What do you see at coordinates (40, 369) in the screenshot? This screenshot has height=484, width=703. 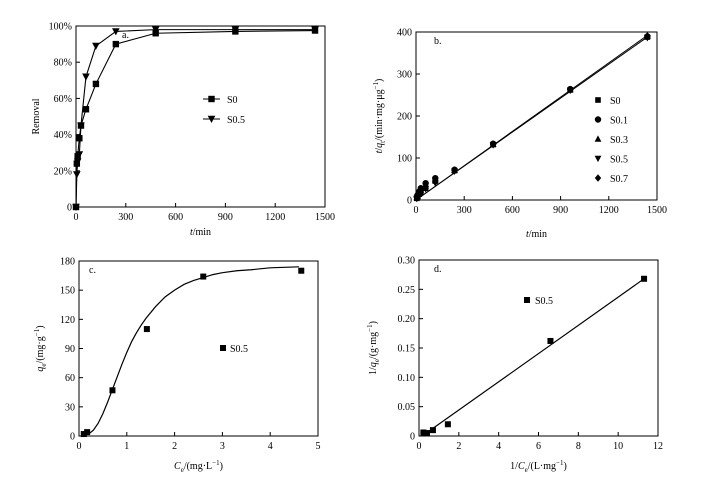 I see `label-part: q` at bounding box center [40, 369].